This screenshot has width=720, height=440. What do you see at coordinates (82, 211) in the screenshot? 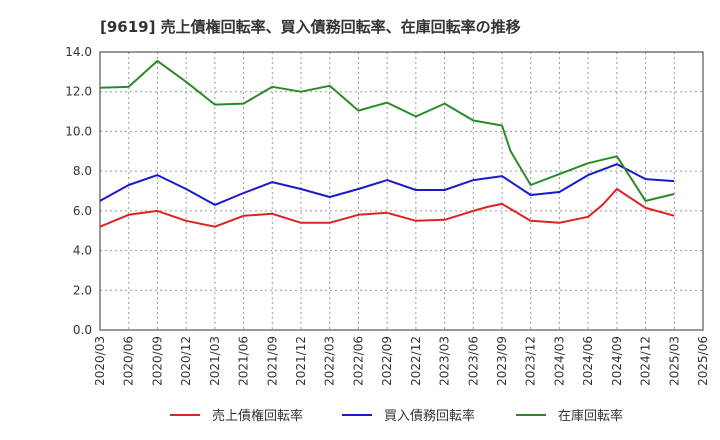
I see `y-tick-label: 6.0` at bounding box center [82, 211].